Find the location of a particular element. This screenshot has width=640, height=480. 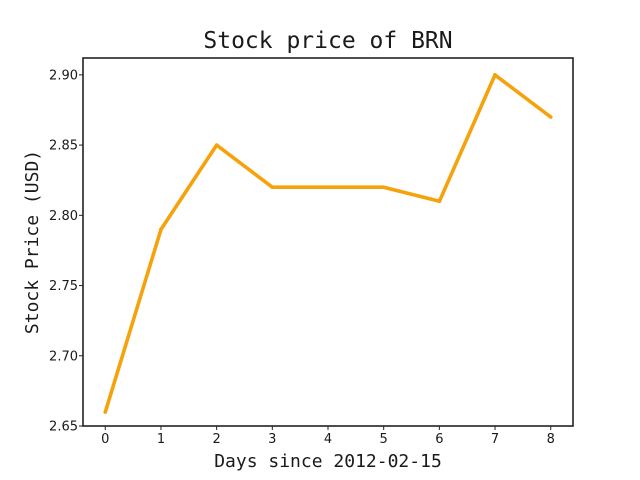

x-tick-label: 0 is located at coordinates (105, 439).